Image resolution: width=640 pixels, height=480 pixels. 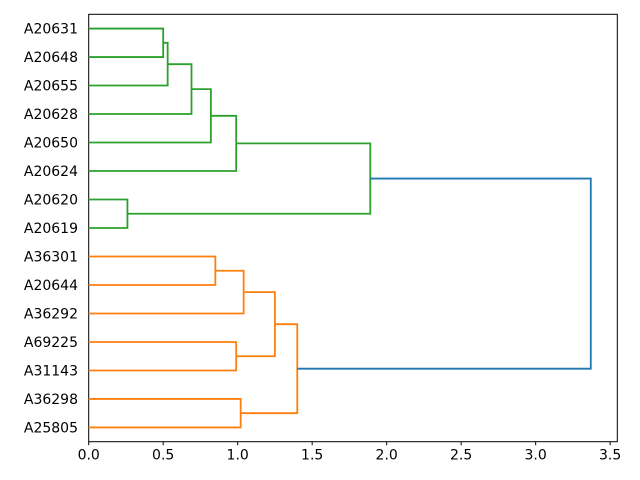 I want to click on leaf-label-a20628: A20628, so click(x=51, y=115).